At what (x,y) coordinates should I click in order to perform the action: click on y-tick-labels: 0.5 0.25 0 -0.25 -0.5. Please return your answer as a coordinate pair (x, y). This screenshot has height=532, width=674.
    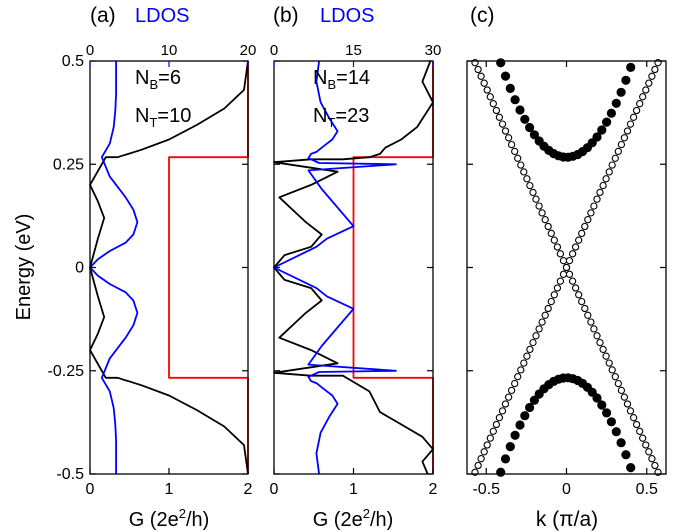
    Looking at the image, I should click on (66, 268).